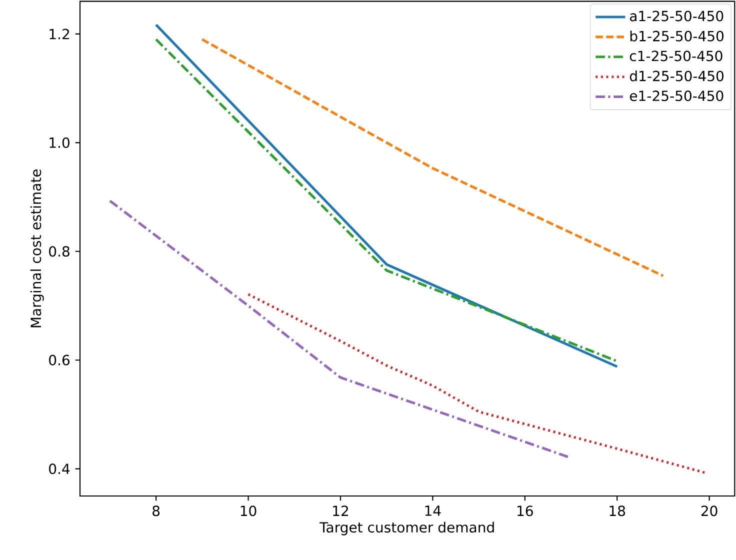  I want to click on x-tick-label: 8, so click(156, 511).